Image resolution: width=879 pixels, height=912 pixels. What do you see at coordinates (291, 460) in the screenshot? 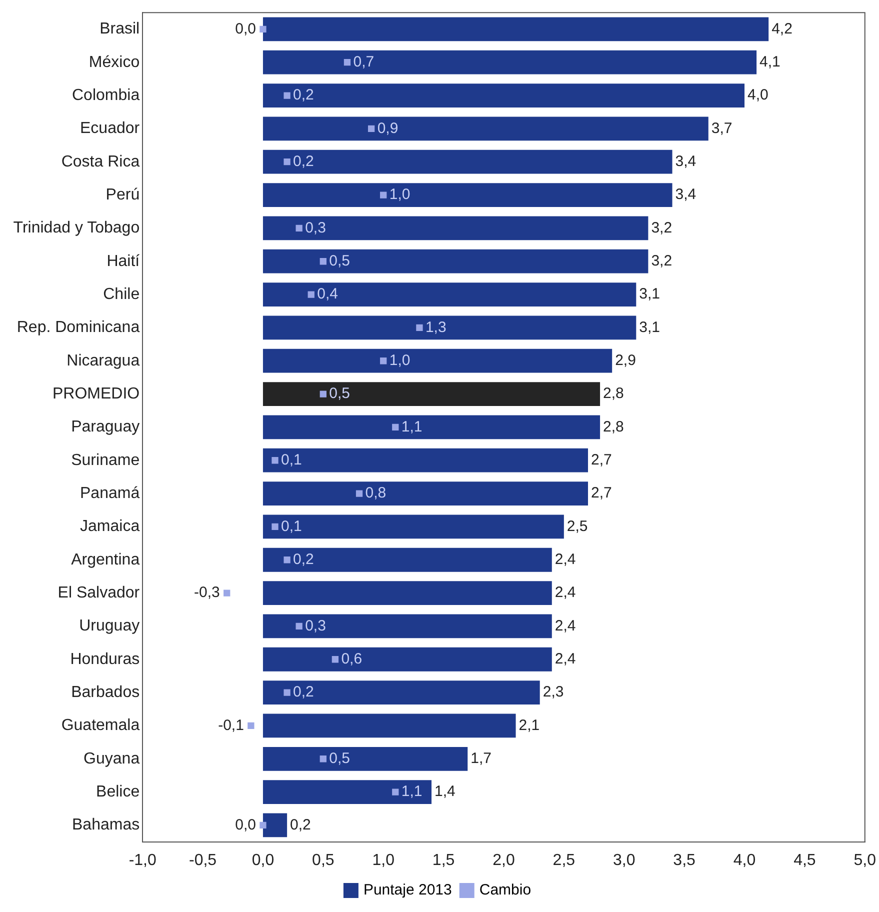
I see `data-label: 0,1` at bounding box center [291, 460].